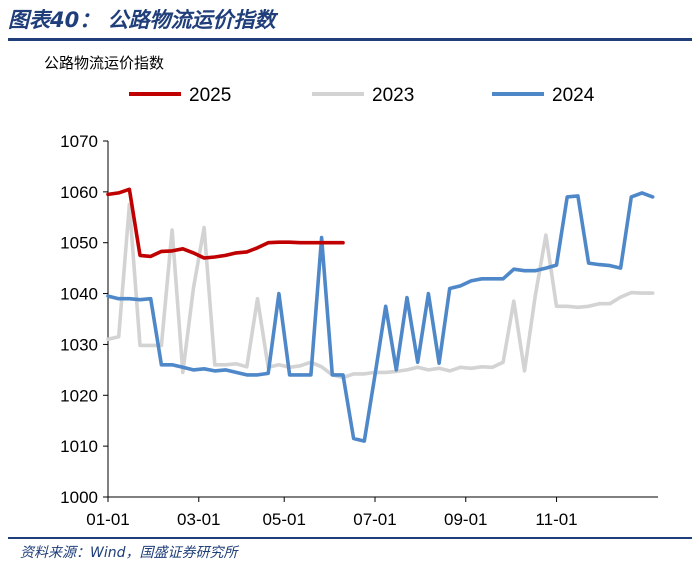 This screenshot has width=700, height=565. Describe the element at coordinates (283, 519) in the screenshot. I see `x-tick-label: 05-01` at that location.